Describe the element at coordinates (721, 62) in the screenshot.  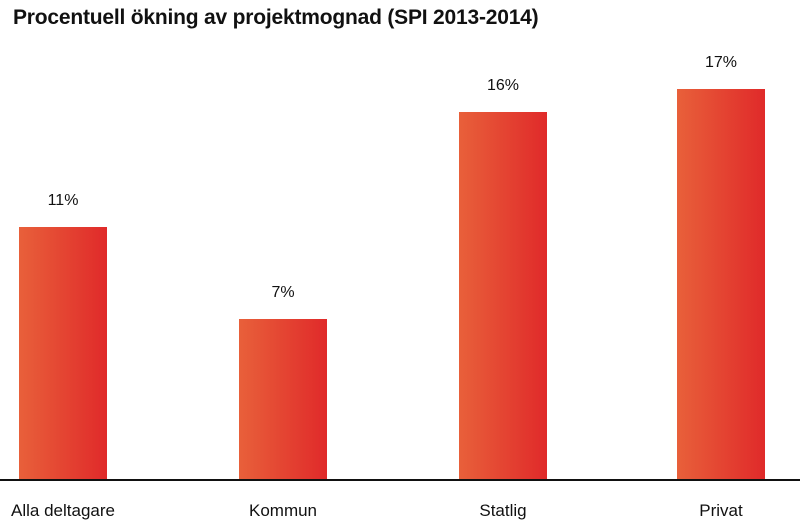
I see `data-label: 17%` at that location.